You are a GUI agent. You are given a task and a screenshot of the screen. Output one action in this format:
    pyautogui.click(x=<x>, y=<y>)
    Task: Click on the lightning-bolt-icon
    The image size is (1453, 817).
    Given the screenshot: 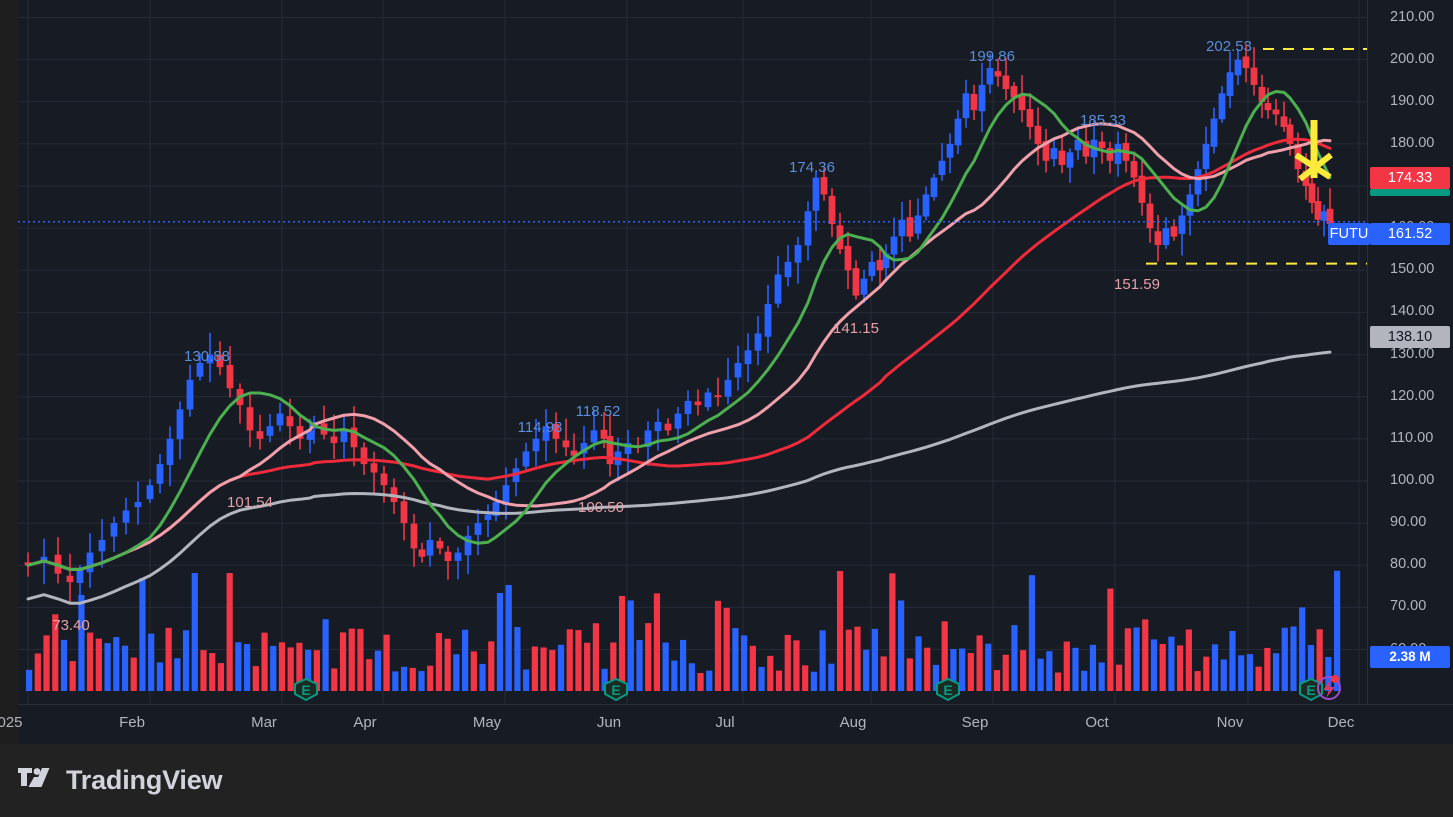 What is the action you would take?
    pyautogui.click(x=1329, y=687)
    